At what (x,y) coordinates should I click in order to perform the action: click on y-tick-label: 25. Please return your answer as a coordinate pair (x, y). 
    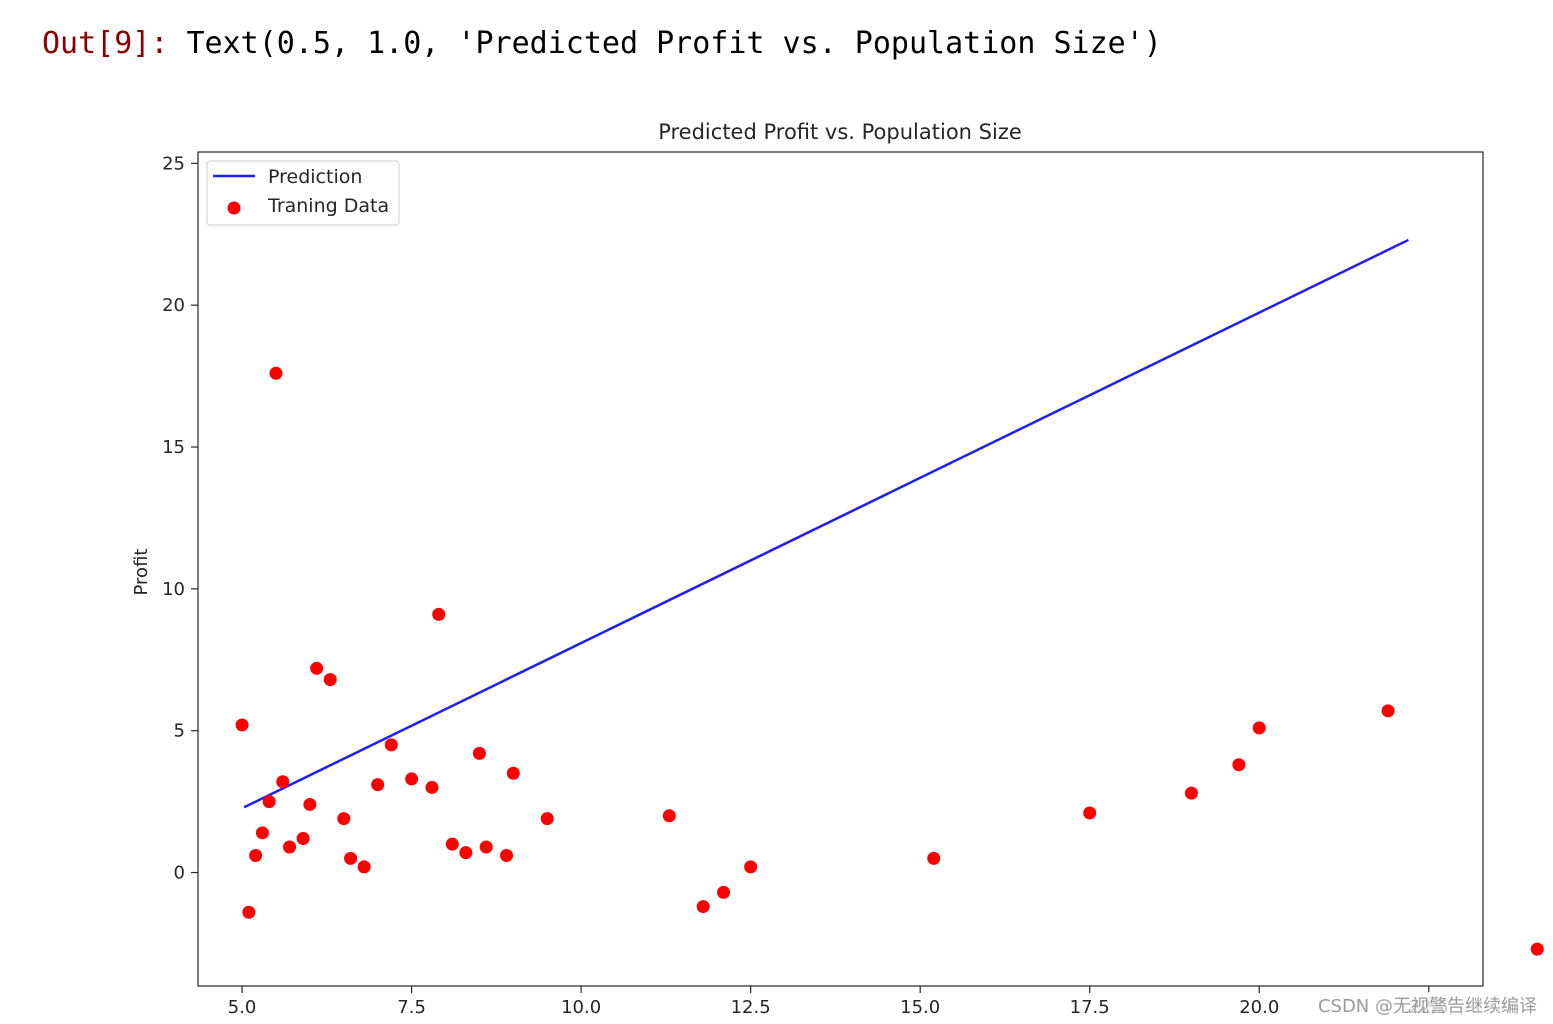
    Looking at the image, I should click on (173, 163).